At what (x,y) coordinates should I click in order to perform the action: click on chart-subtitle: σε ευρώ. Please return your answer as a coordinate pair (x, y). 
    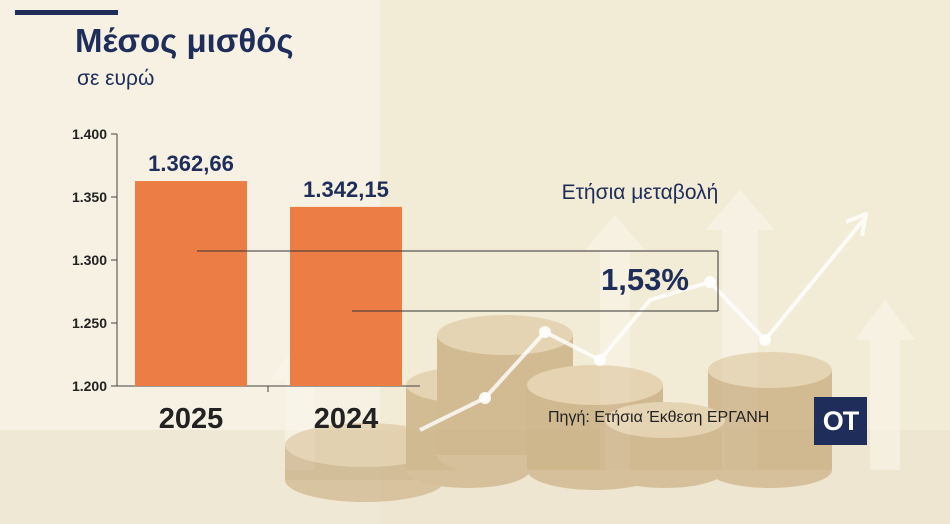
    Looking at the image, I should click on (116, 78).